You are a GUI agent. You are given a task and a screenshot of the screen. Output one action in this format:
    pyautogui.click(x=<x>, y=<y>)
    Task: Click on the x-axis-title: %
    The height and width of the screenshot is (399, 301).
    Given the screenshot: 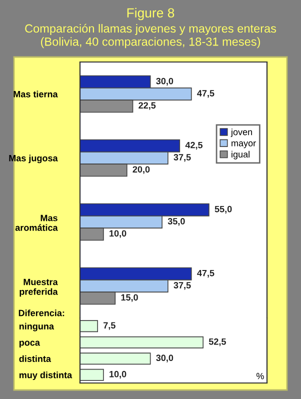 What is the action you would take?
    pyautogui.click(x=260, y=376)
    